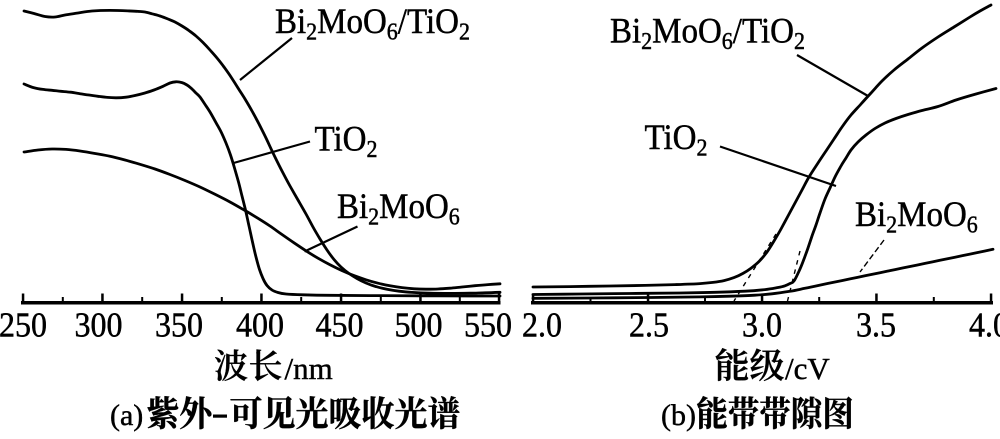  Describe the element at coordinates (179, 325) in the screenshot. I see `svg-text: 350` at that location.